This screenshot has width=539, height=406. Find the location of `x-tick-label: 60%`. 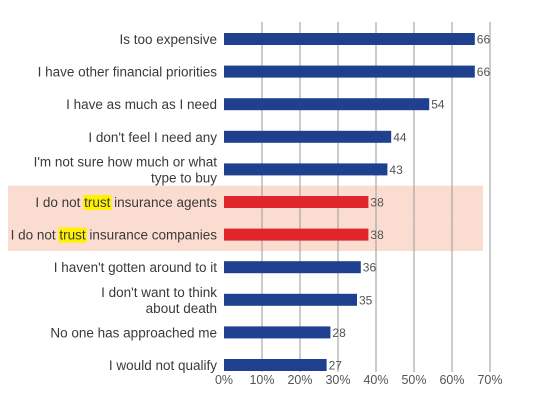

x-tick-label: 60% is located at coordinates (451, 380).